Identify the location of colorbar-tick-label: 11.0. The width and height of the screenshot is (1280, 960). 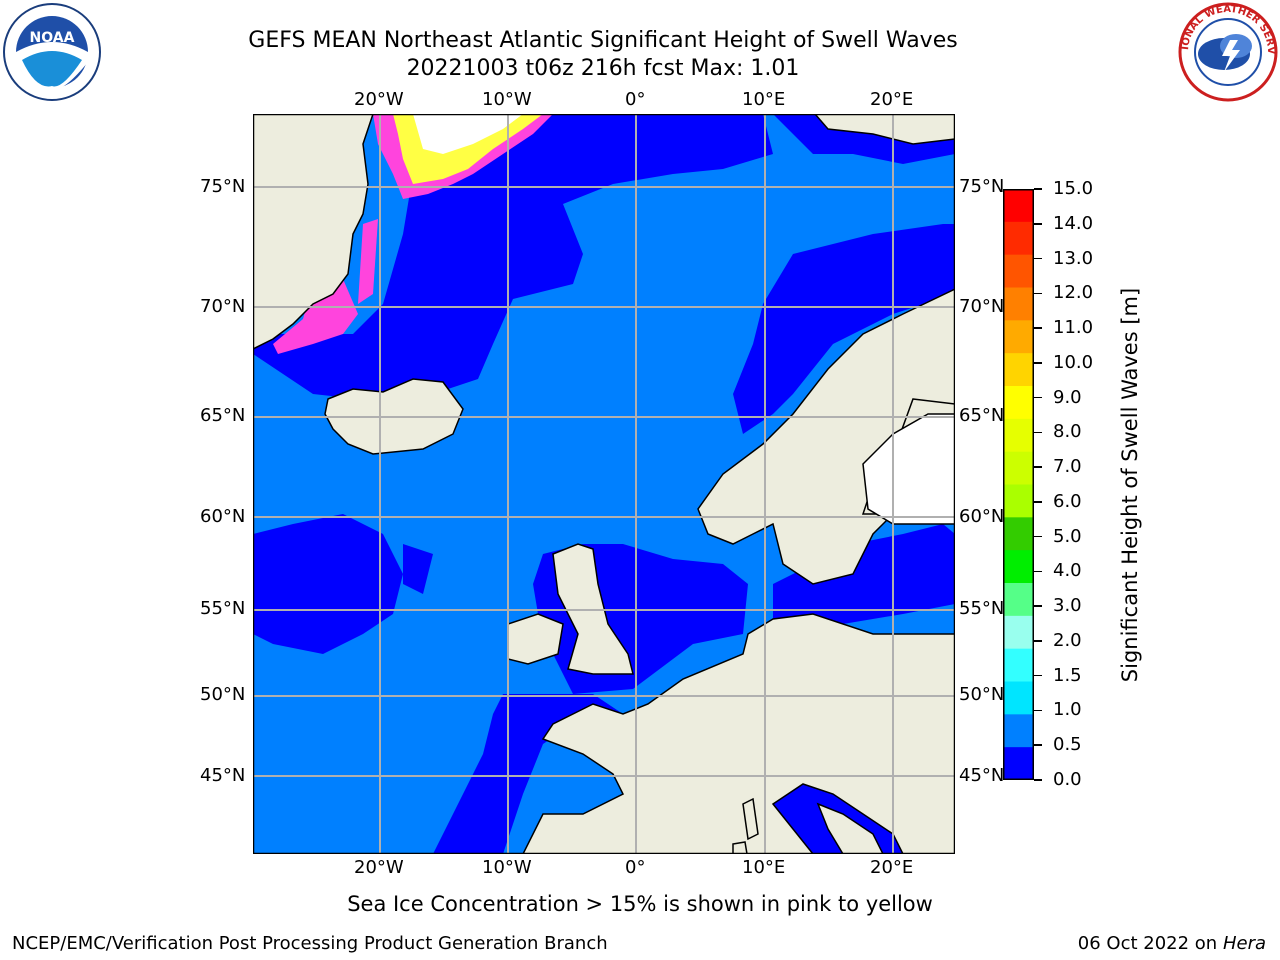
(1073, 328).